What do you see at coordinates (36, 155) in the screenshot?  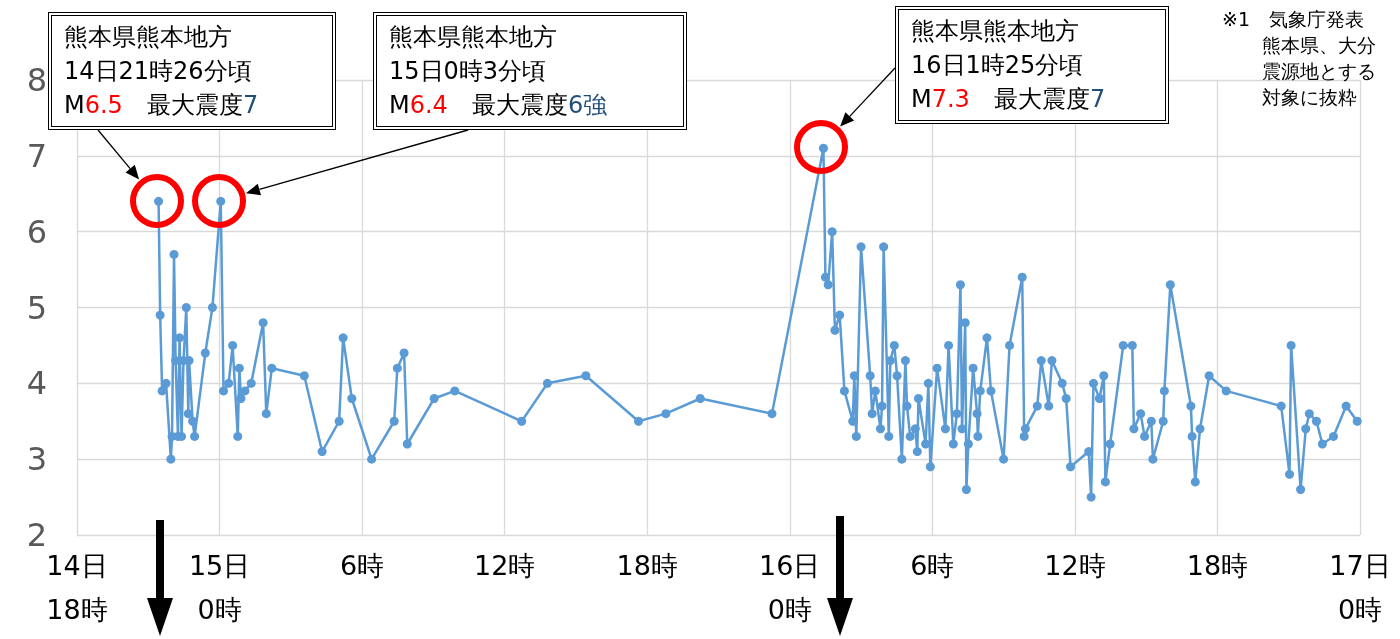 I see `y-tick-label: 7` at bounding box center [36, 155].